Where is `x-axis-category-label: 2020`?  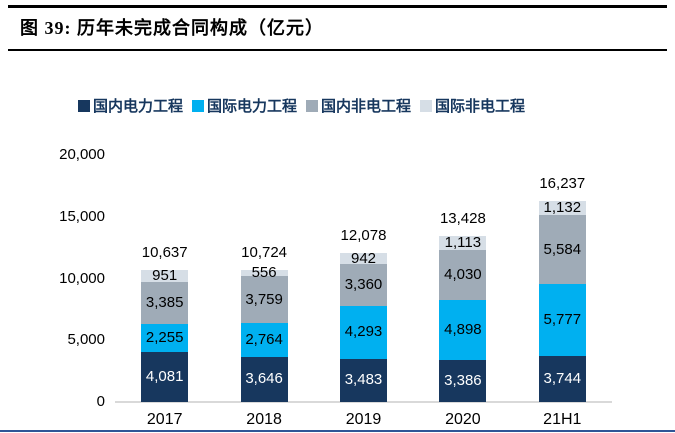 x-axis-category-label: 2020 is located at coordinates (463, 419).